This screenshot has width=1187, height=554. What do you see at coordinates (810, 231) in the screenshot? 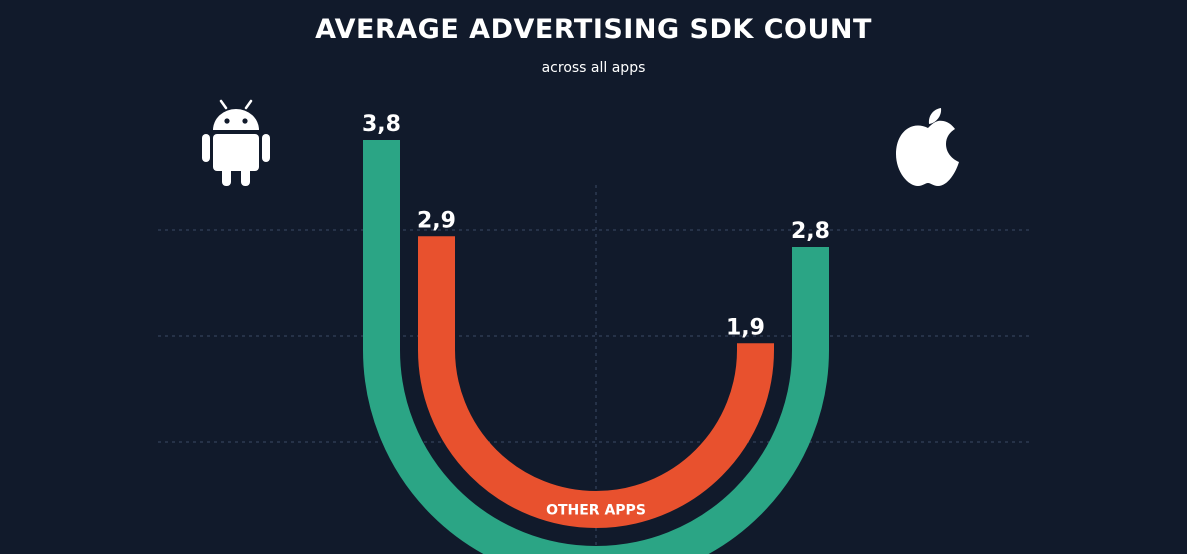
I see `value-label-apple-gaming-apps: 2,8` at bounding box center [810, 231].